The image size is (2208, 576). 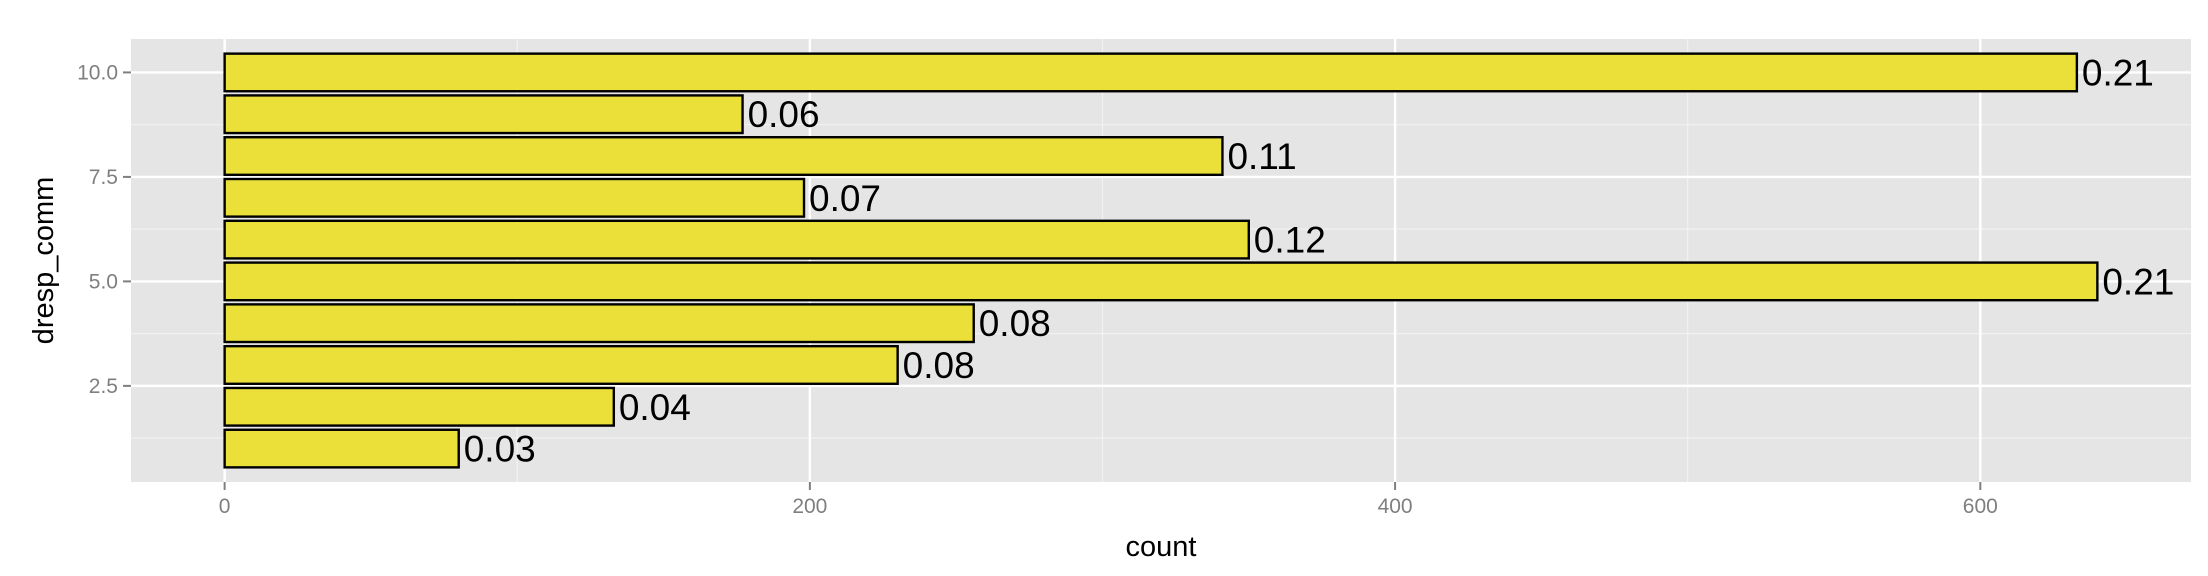 I want to click on y-axis-title: dresp_comm, so click(x=44, y=261).